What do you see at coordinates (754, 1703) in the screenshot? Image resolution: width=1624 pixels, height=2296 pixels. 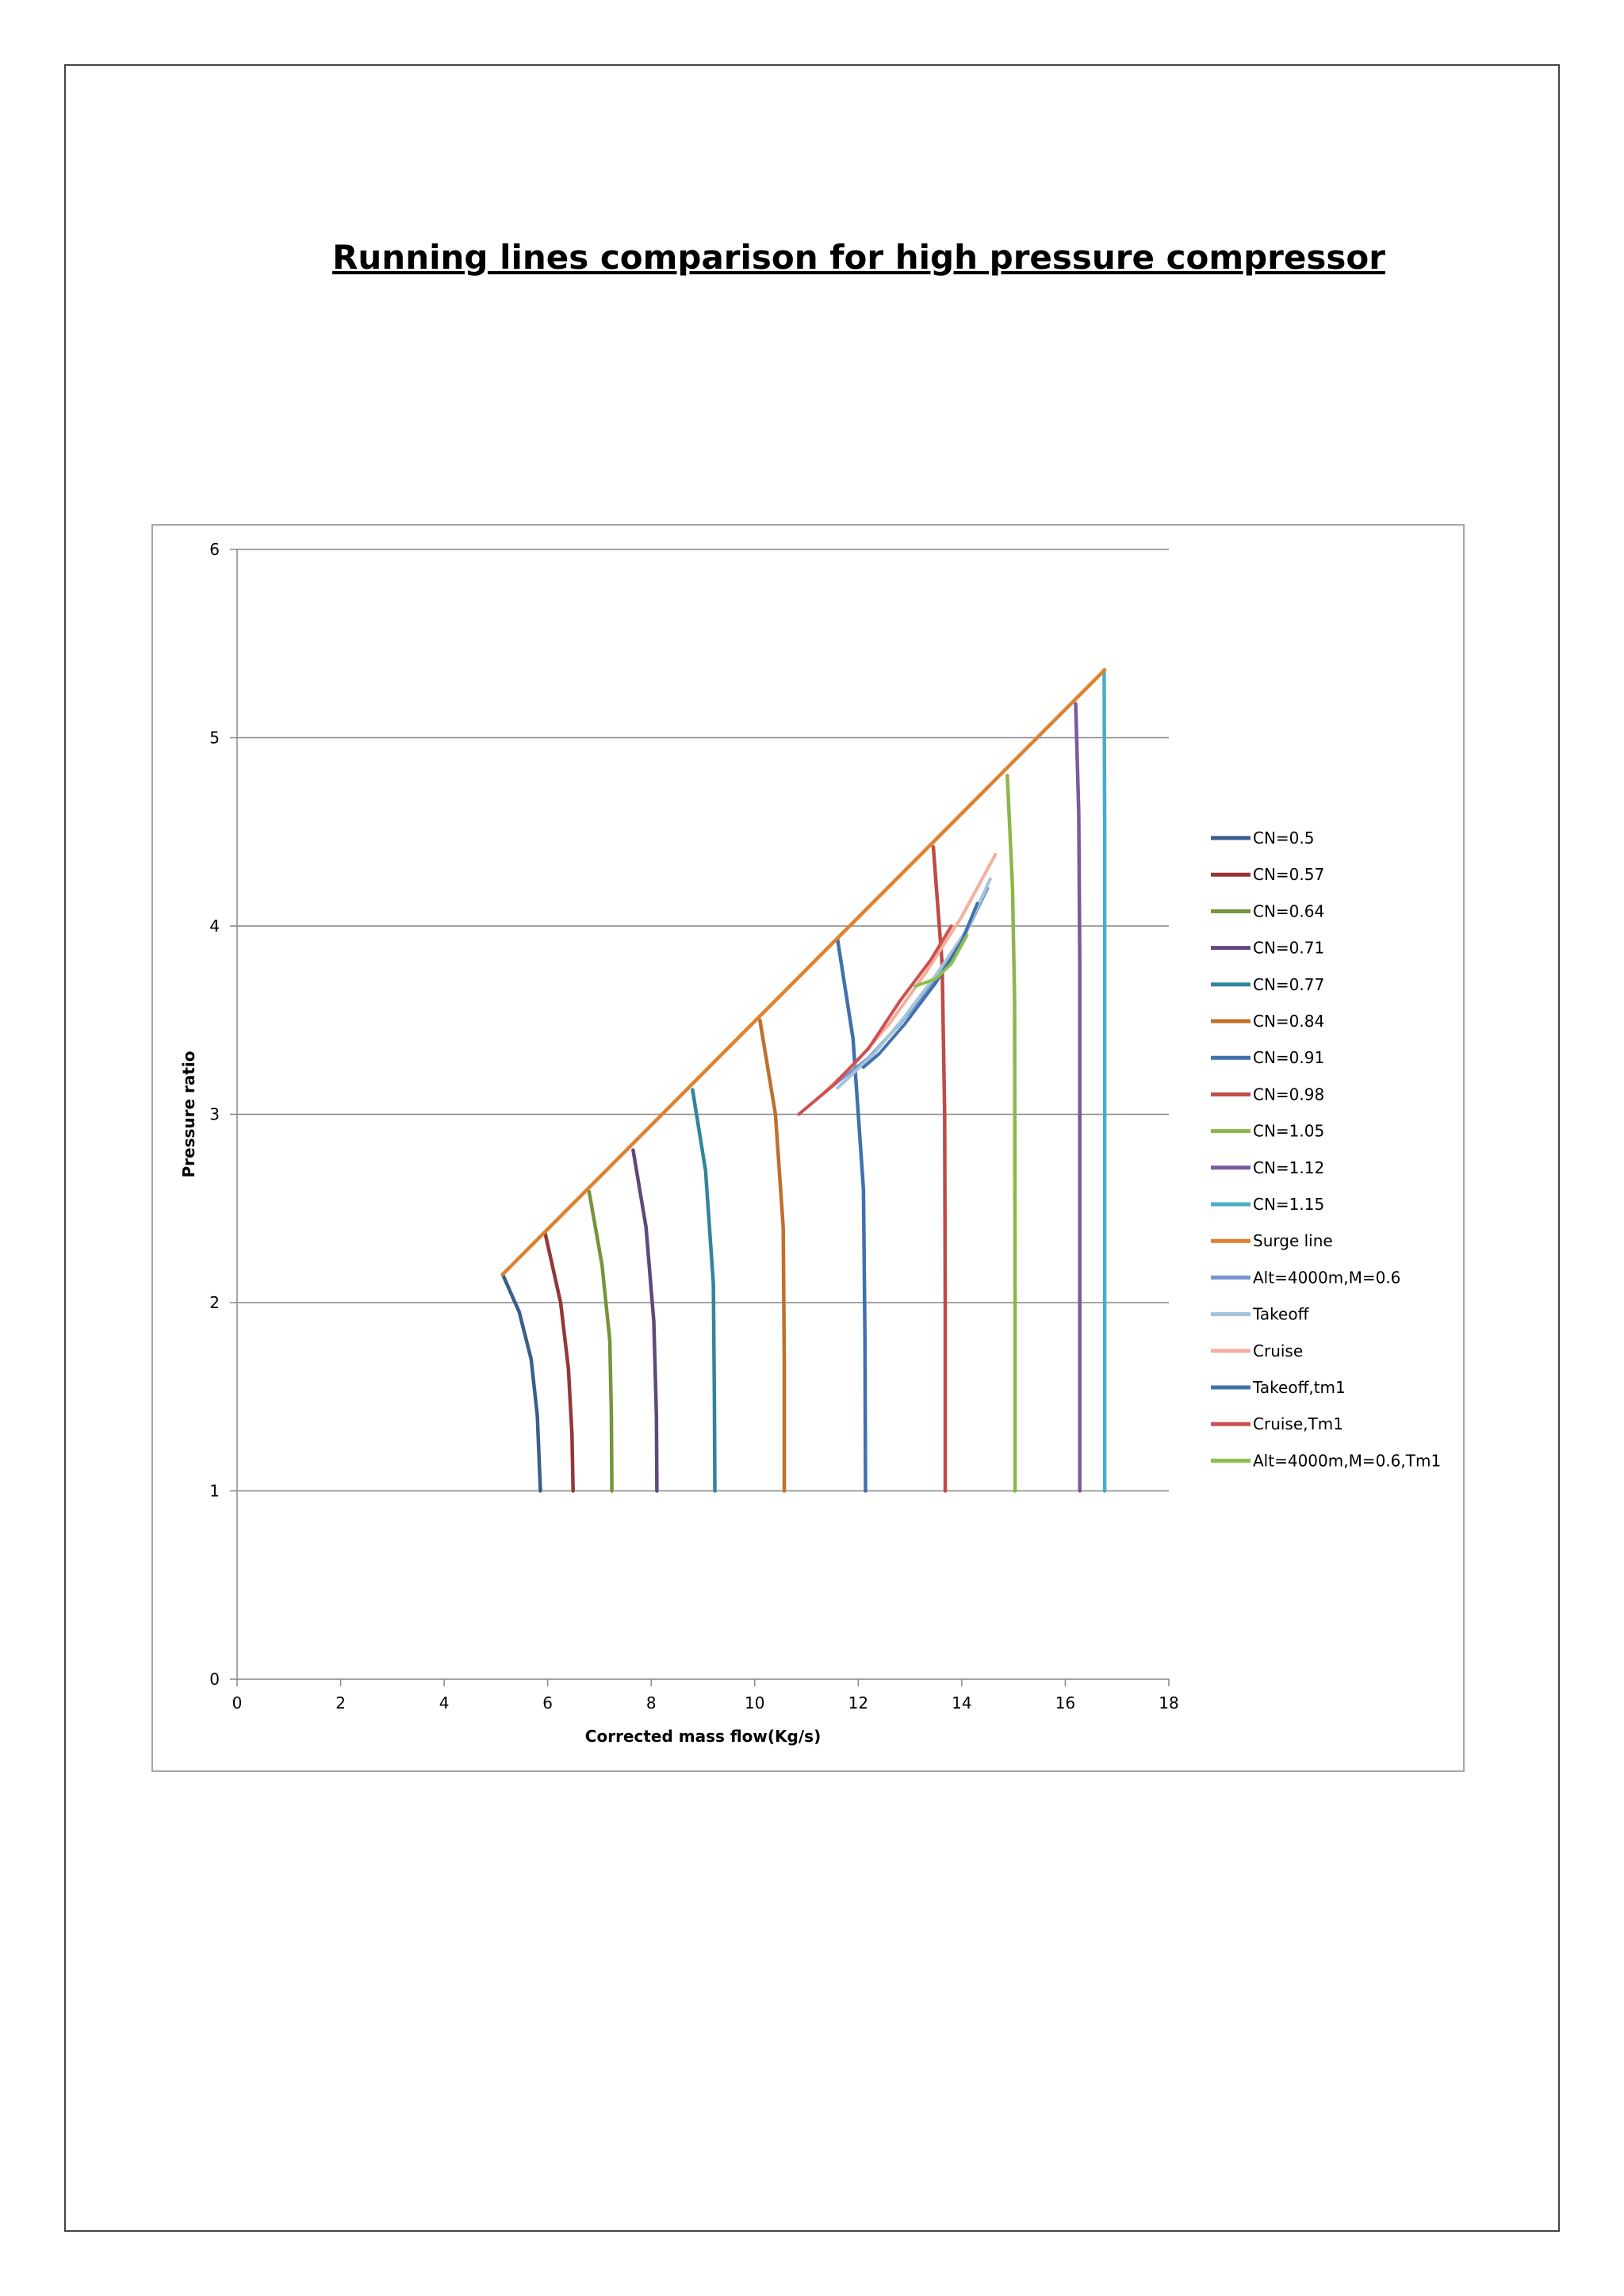 I see `x-tick-label: 10` at bounding box center [754, 1703].